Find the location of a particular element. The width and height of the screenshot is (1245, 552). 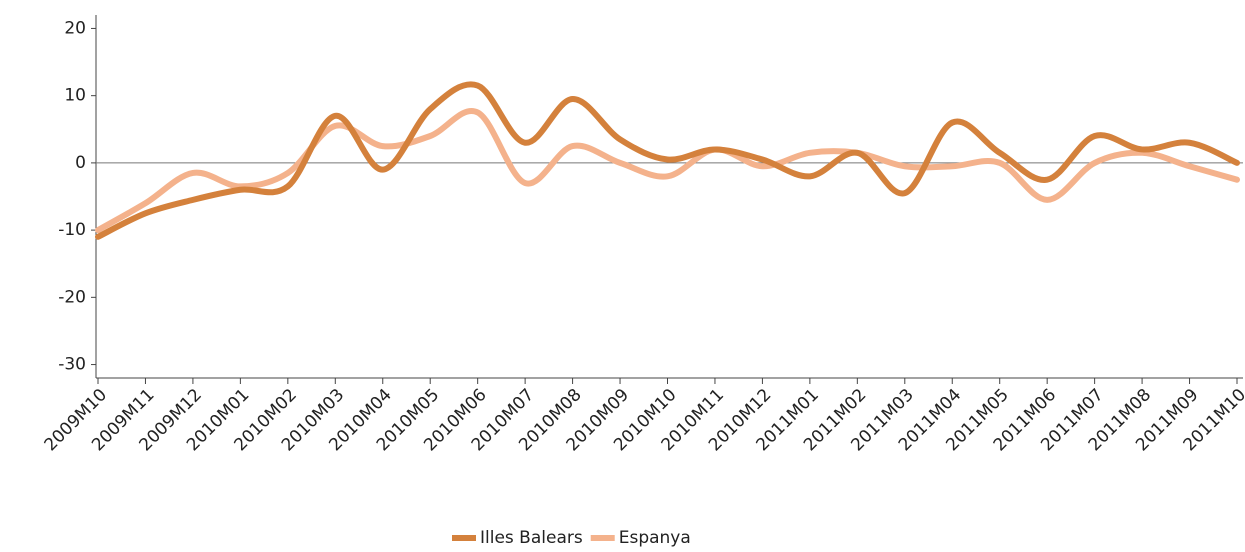

legend-label: Espanya is located at coordinates (655, 538).